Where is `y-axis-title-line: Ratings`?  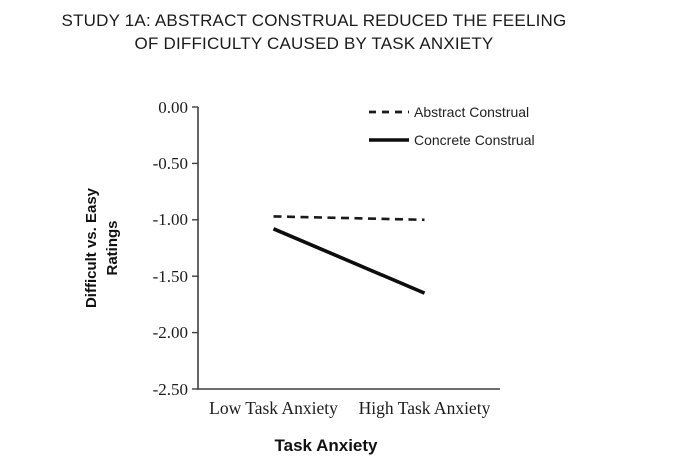
y-axis-title-line: Ratings is located at coordinates (112, 248).